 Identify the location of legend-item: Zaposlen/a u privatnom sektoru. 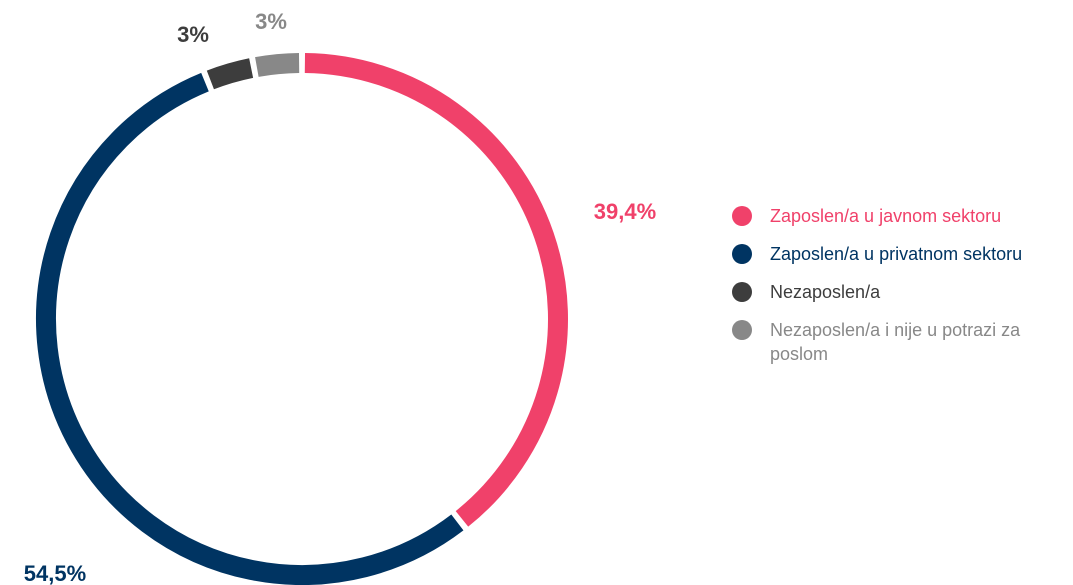
(900, 254).